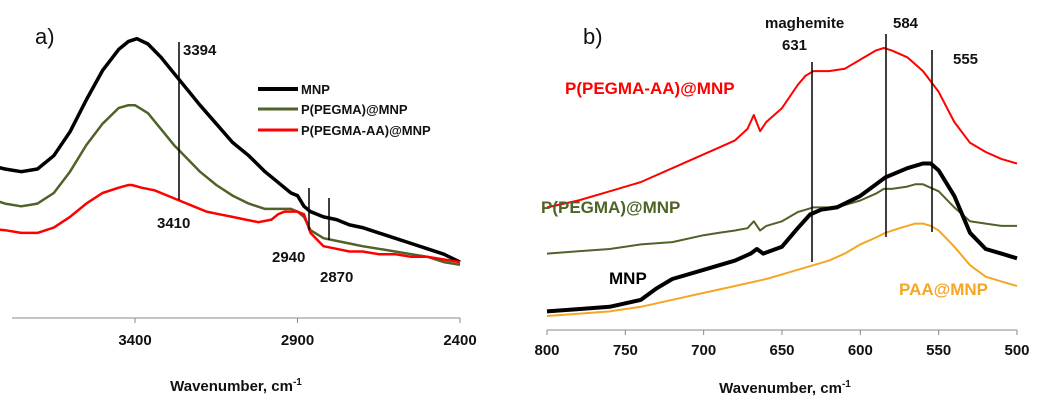  I want to click on annotation-2870: 2870, so click(336, 277).